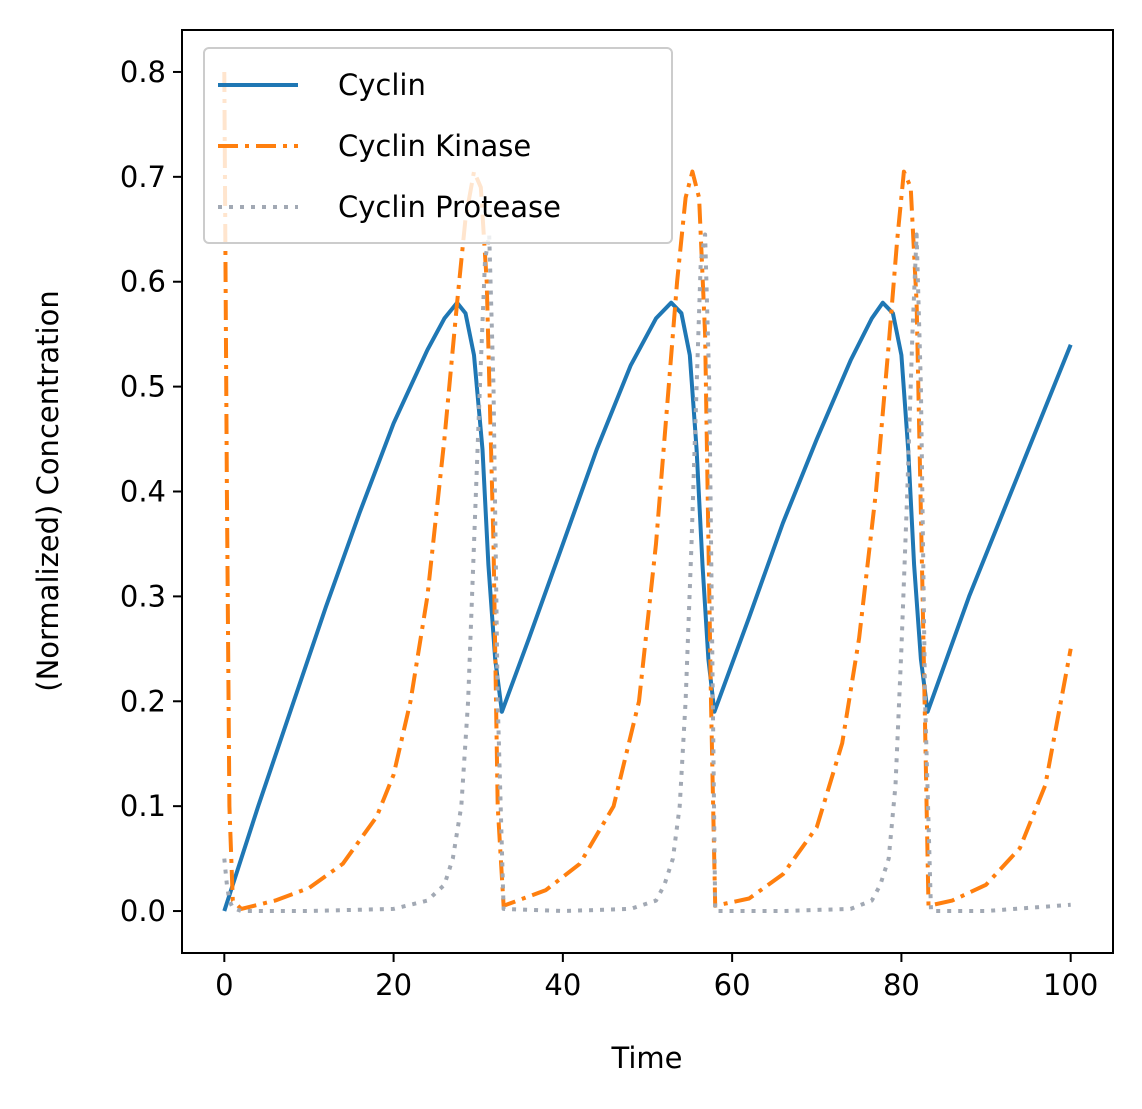 The width and height of the screenshot is (1142, 1109). I want to click on y-tick-label: 0.5, so click(143, 387).